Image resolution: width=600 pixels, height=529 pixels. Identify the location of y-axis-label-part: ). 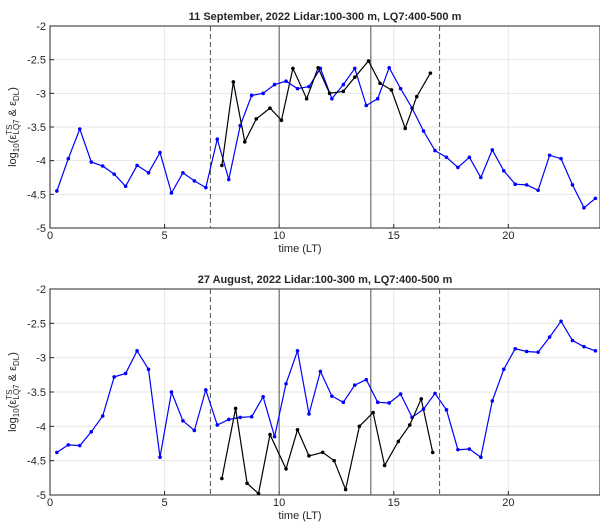
(13, 354).